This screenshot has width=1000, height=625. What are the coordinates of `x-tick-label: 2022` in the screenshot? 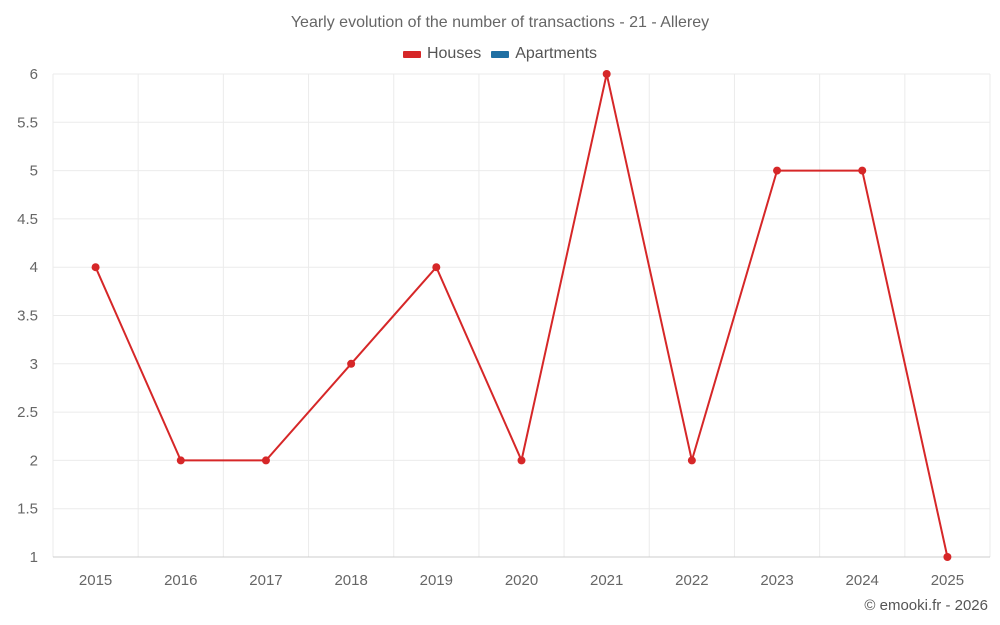 It's located at (691, 580).